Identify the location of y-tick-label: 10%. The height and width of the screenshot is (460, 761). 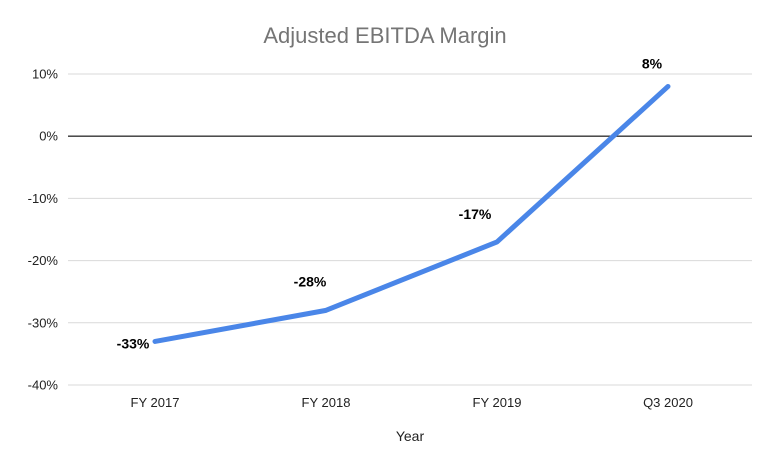
(45, 74).